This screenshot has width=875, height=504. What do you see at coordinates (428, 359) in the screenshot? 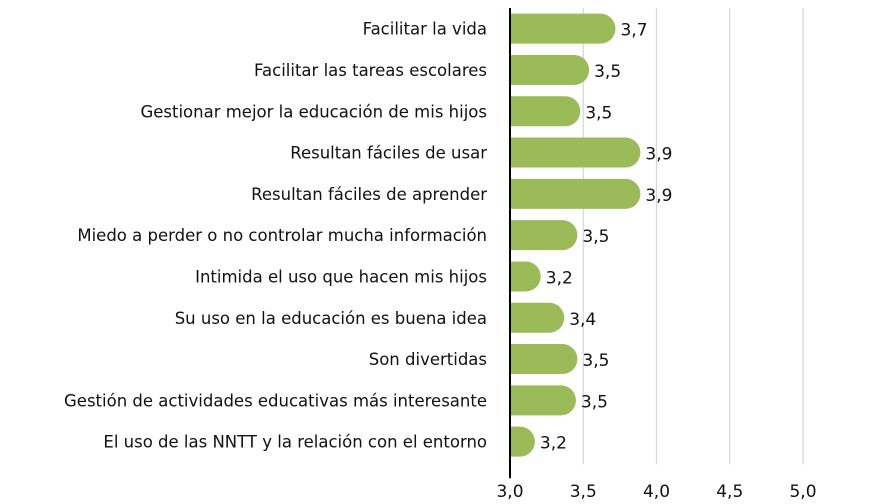
I see `category-label: Son divertidas` at bounding box center [428, 359].